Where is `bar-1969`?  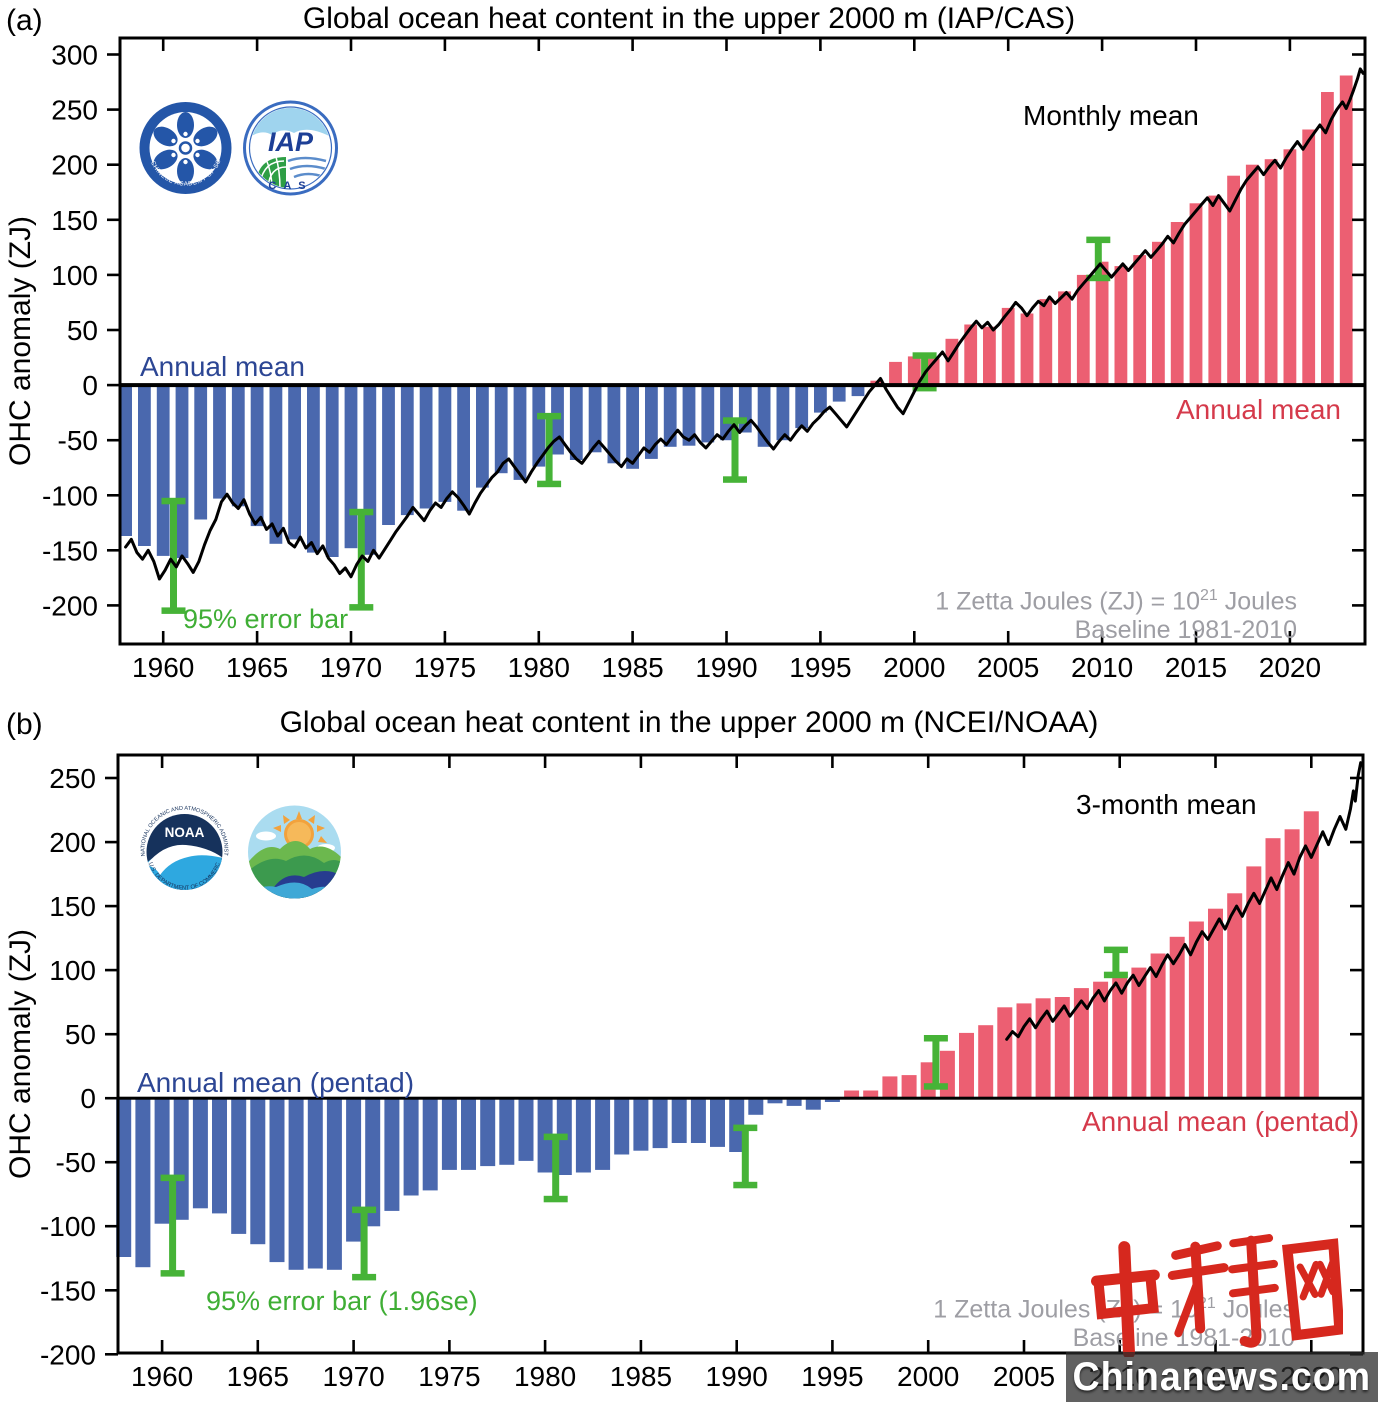
bar-1969 is located at coordinates (334, 1184).